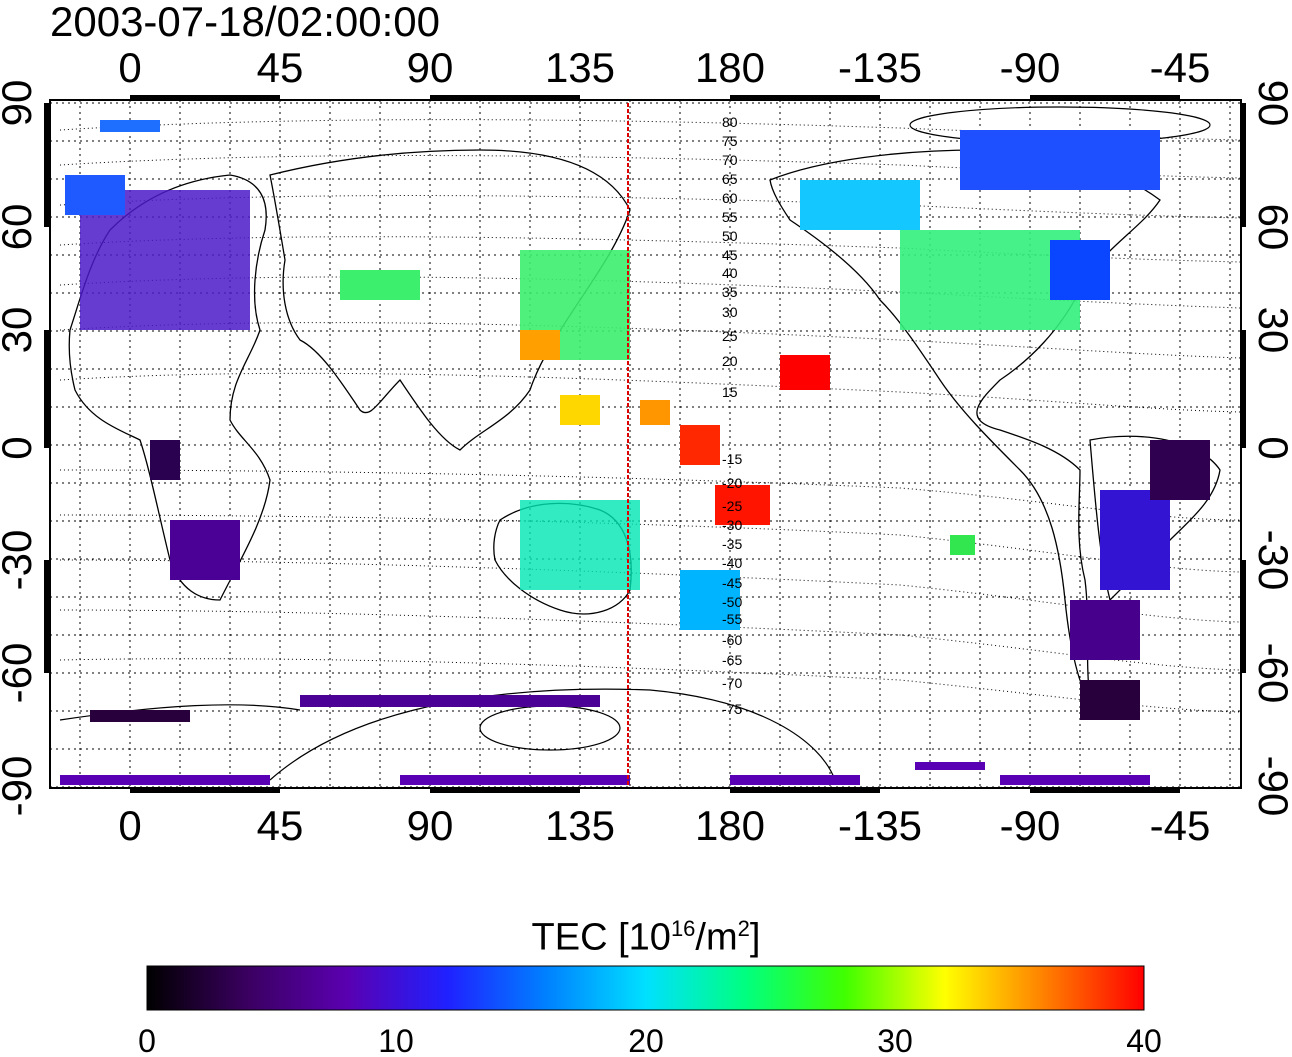 The width and height of the screenshot is (1292, 1057). Describe the element at coordinates (732, 602) in the screenshot. I see `contour-label: -50` at that location.